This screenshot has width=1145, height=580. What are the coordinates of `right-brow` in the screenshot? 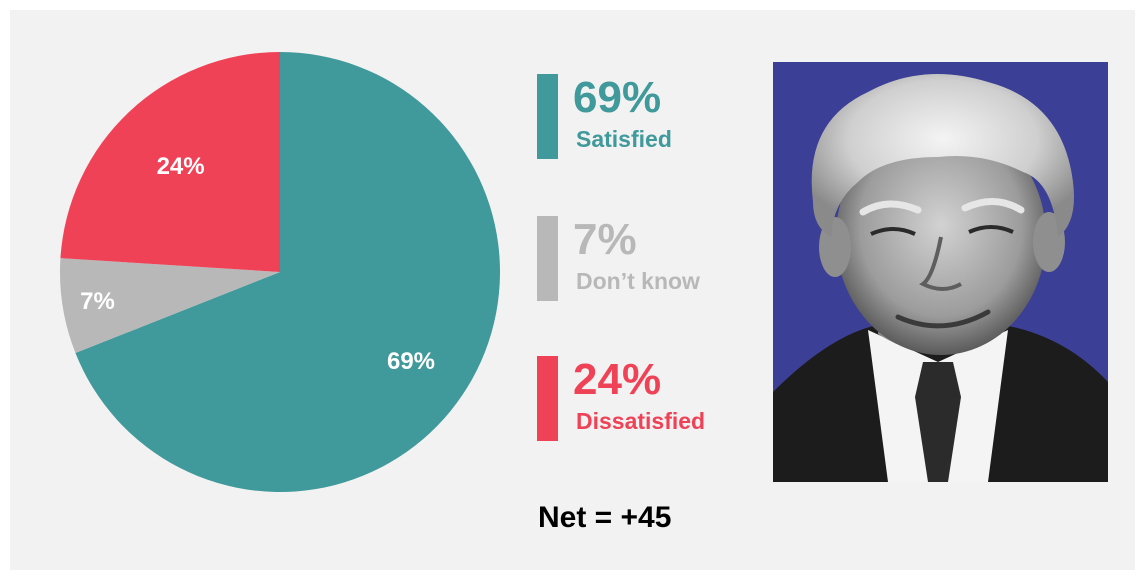 It's located at (993, 206).